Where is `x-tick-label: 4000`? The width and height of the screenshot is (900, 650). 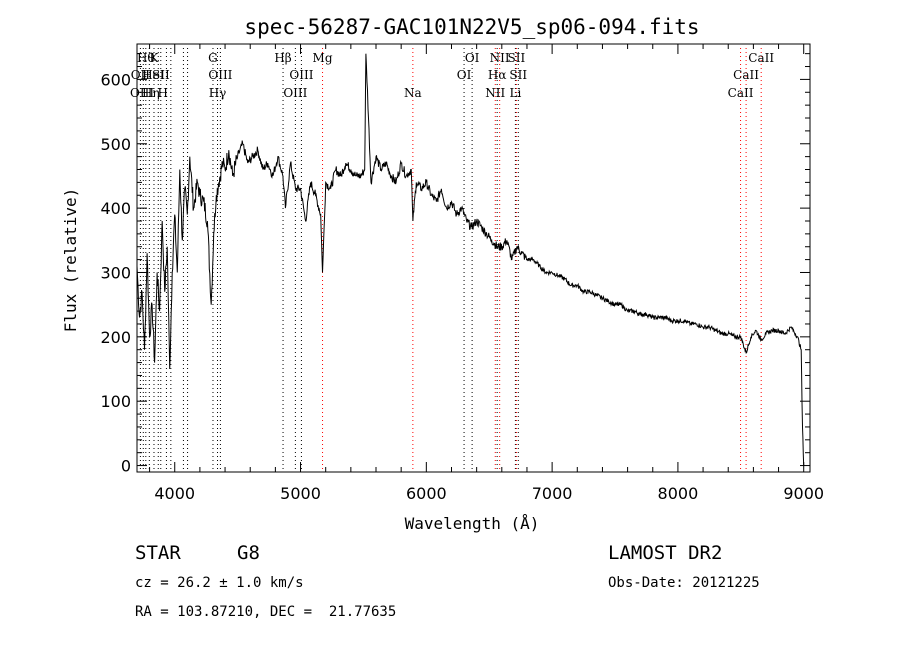
x-tick-label: 4000 is located at coordinates (174, 493).